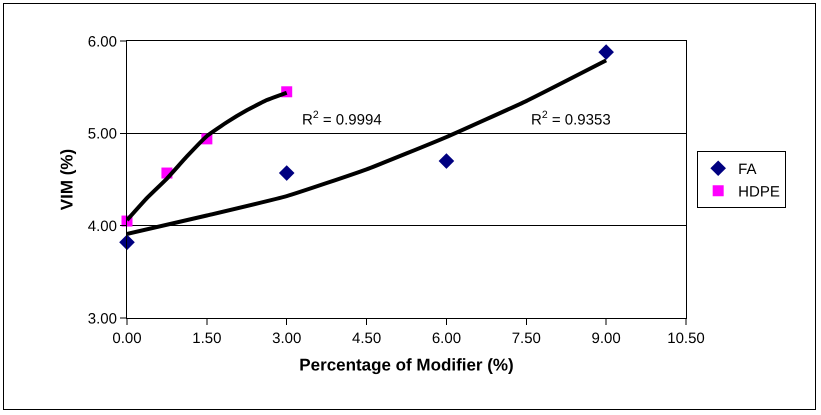 This screenshot has width=821, height=415. I want to click on legend-label: FA, so click(747, 169).